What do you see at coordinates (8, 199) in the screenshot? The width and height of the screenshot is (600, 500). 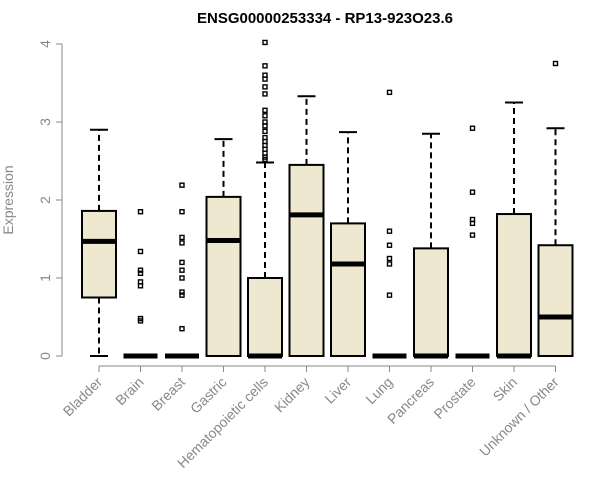 I see `y-axis-label: Expression` at bounding box center [8, 199].